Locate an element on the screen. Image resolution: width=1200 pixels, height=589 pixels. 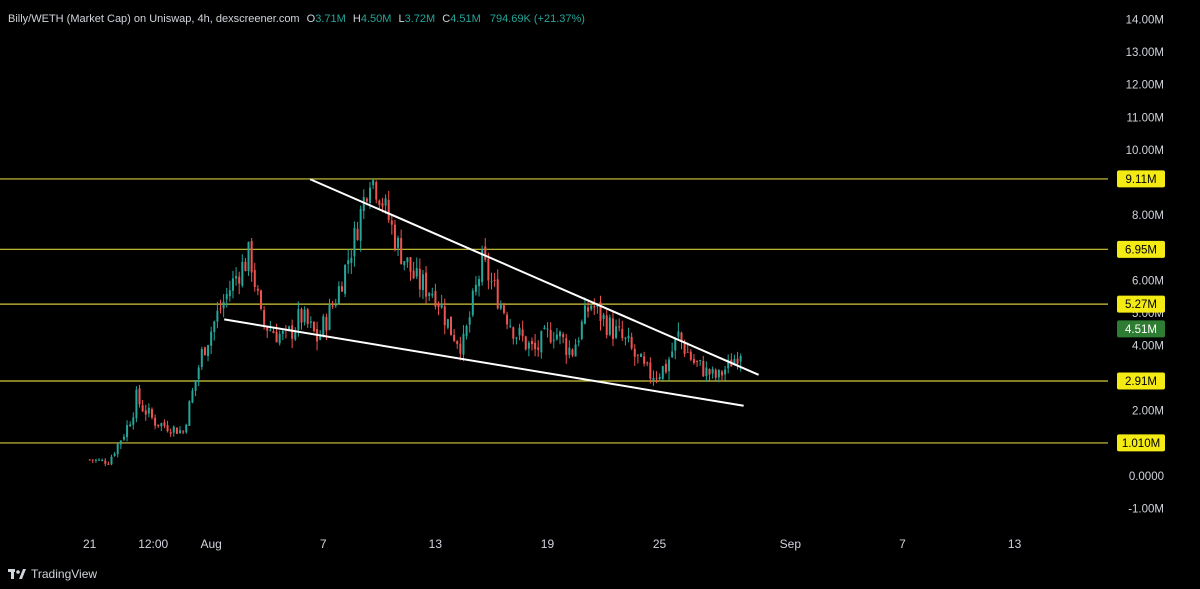
y-tick-label-8: 6.00M is located at coordinates (1148, 281).